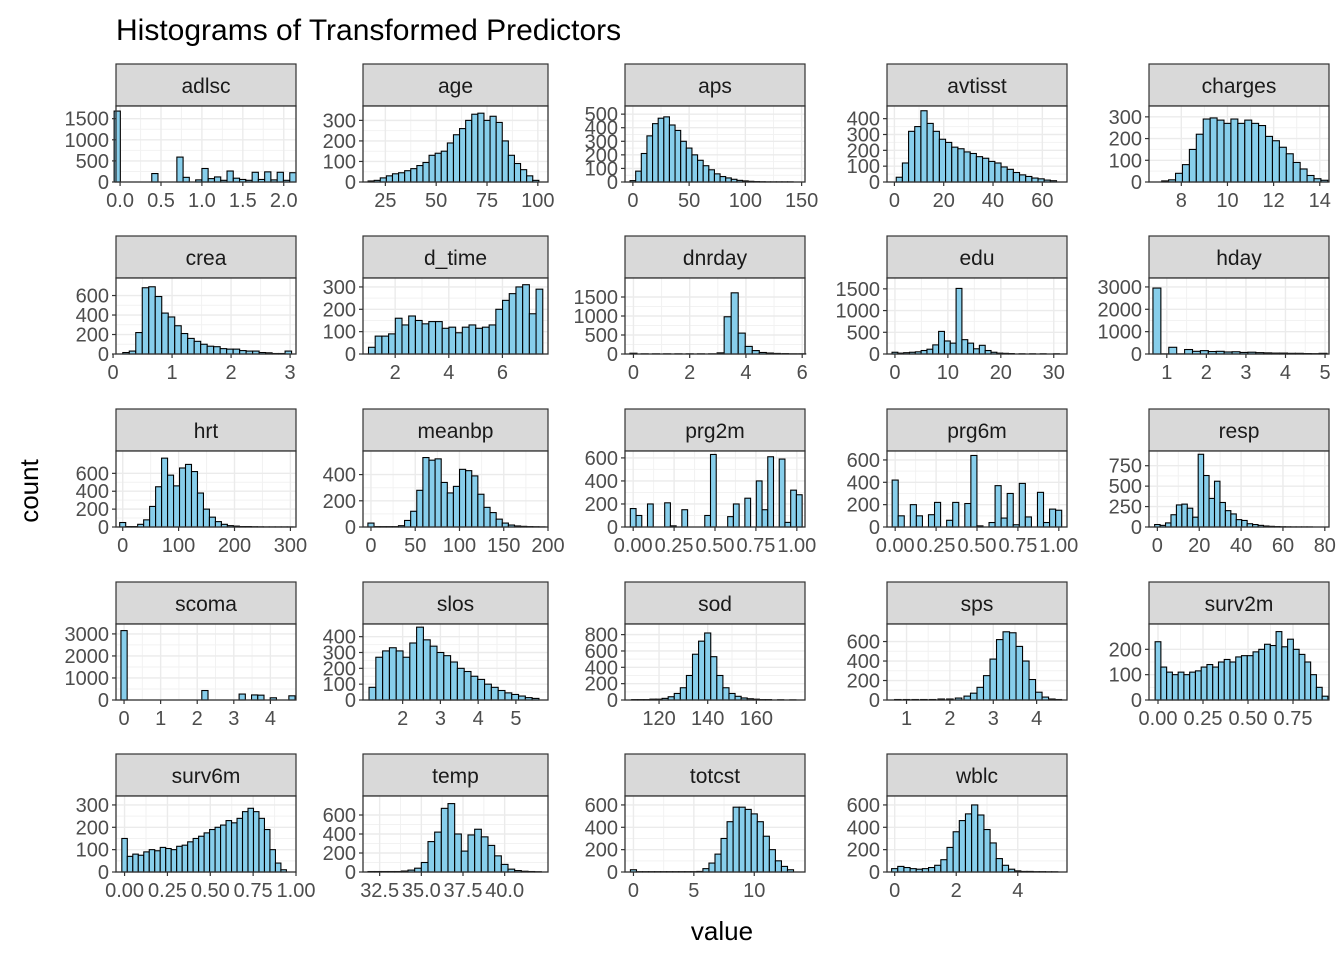  What do you see at coordinates (29, 490) in the screenshot?
I see `y-axis-label: count` at bounding box center [29, 490].